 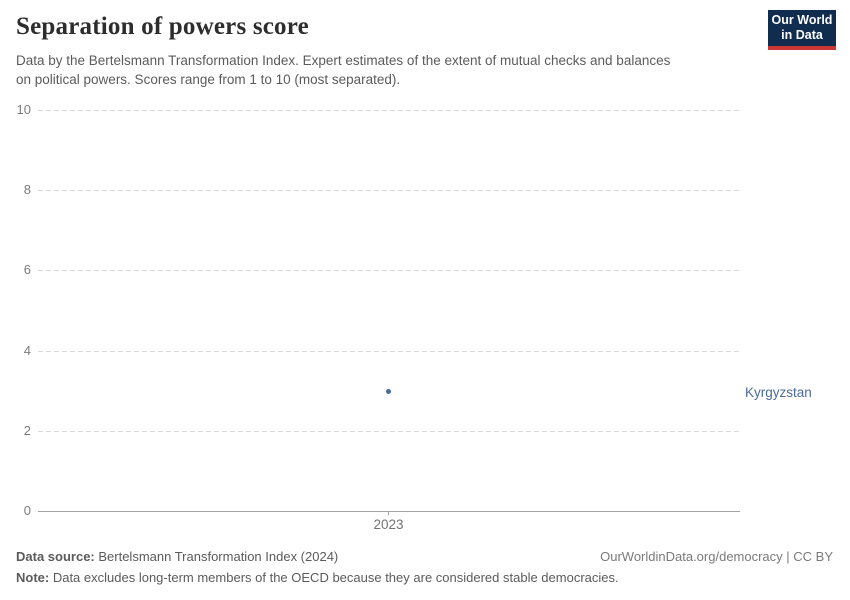 I want to click on data-source-text: Bertelsmann Transformation Index (2024), so click(x=216, y=556).